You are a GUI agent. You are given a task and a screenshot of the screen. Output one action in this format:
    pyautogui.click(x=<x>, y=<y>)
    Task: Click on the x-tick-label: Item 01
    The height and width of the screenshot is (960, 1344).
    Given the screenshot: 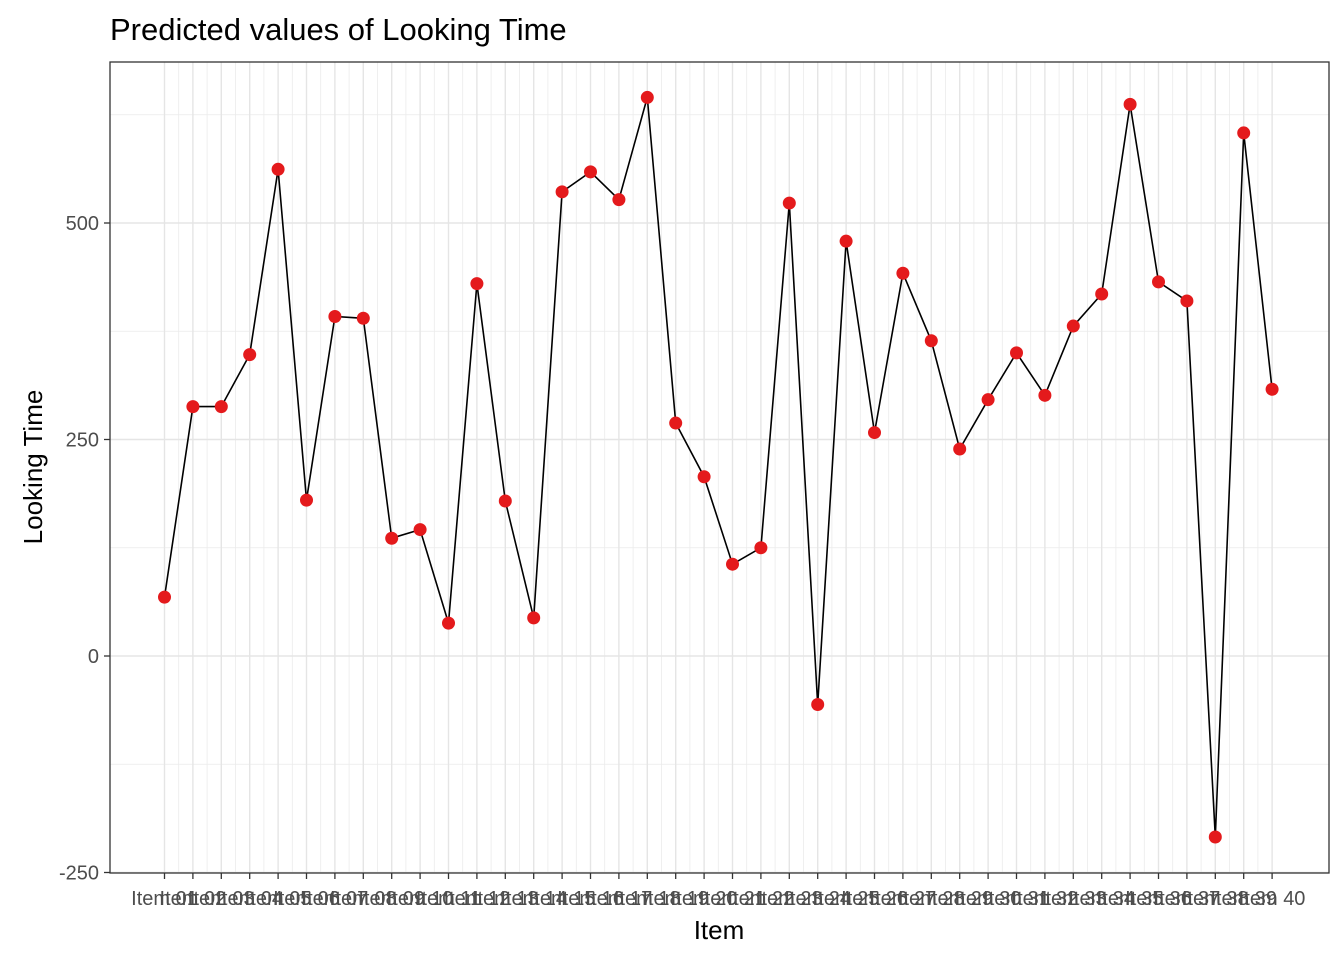 What is the action you would take?
    pyautogui.click(x=164, y=899)
    